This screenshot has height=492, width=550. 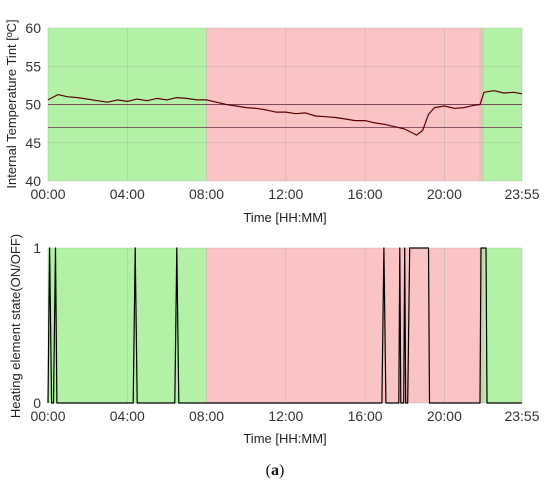 I want to click on y-axis-label: Heating element state(ON/OFF), so click(x=15, y=326).